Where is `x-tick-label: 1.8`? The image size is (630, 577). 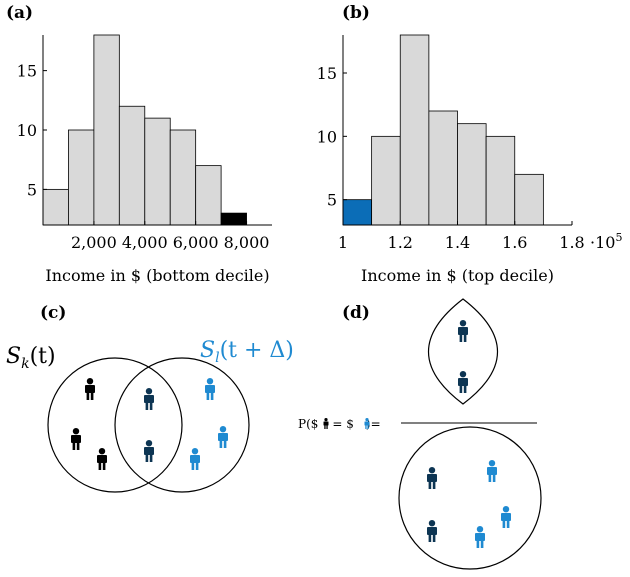 x-tick-label: 1.8 is located at coordinates (571, 242).